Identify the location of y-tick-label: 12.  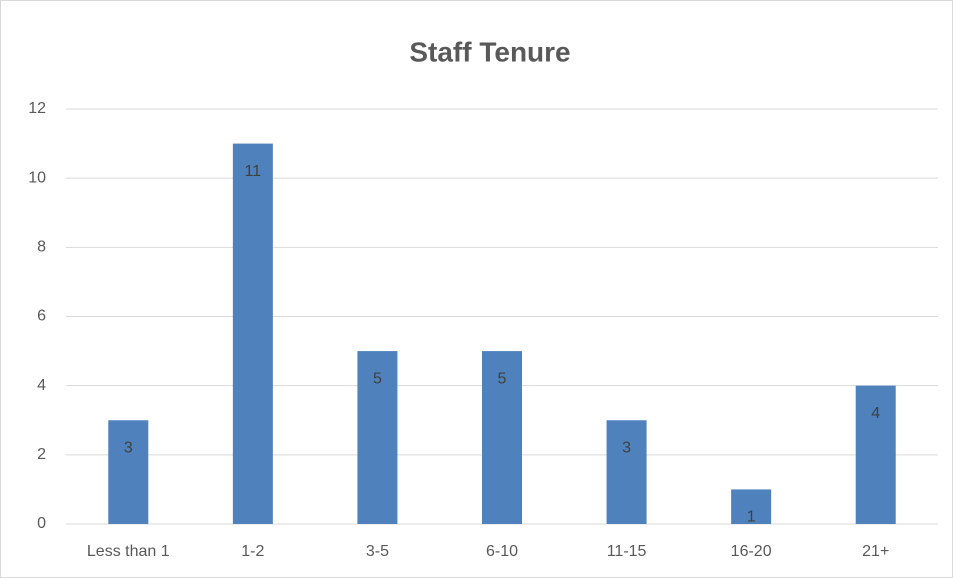
(37, 108).